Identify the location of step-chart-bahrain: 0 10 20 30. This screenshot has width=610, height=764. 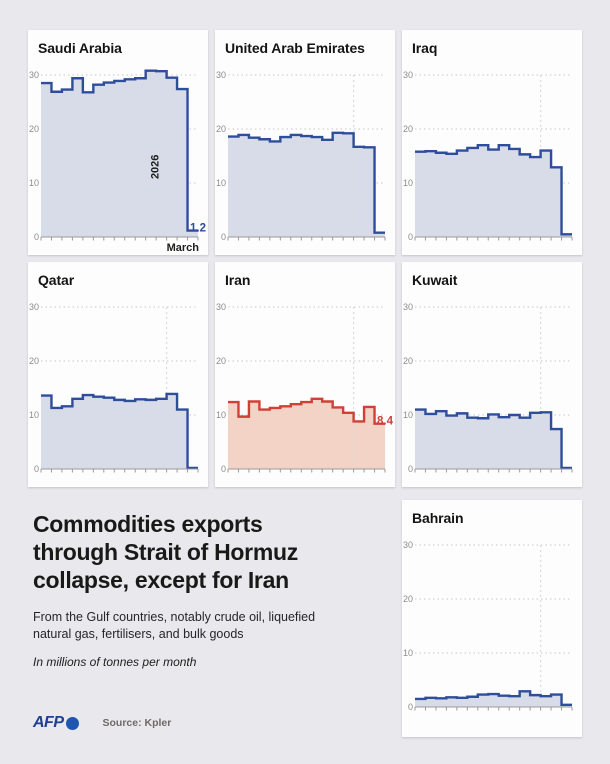
(492, 629).